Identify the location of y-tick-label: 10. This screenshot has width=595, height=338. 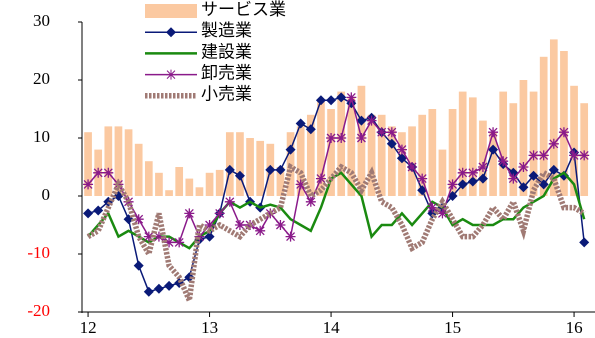
(41, 136).